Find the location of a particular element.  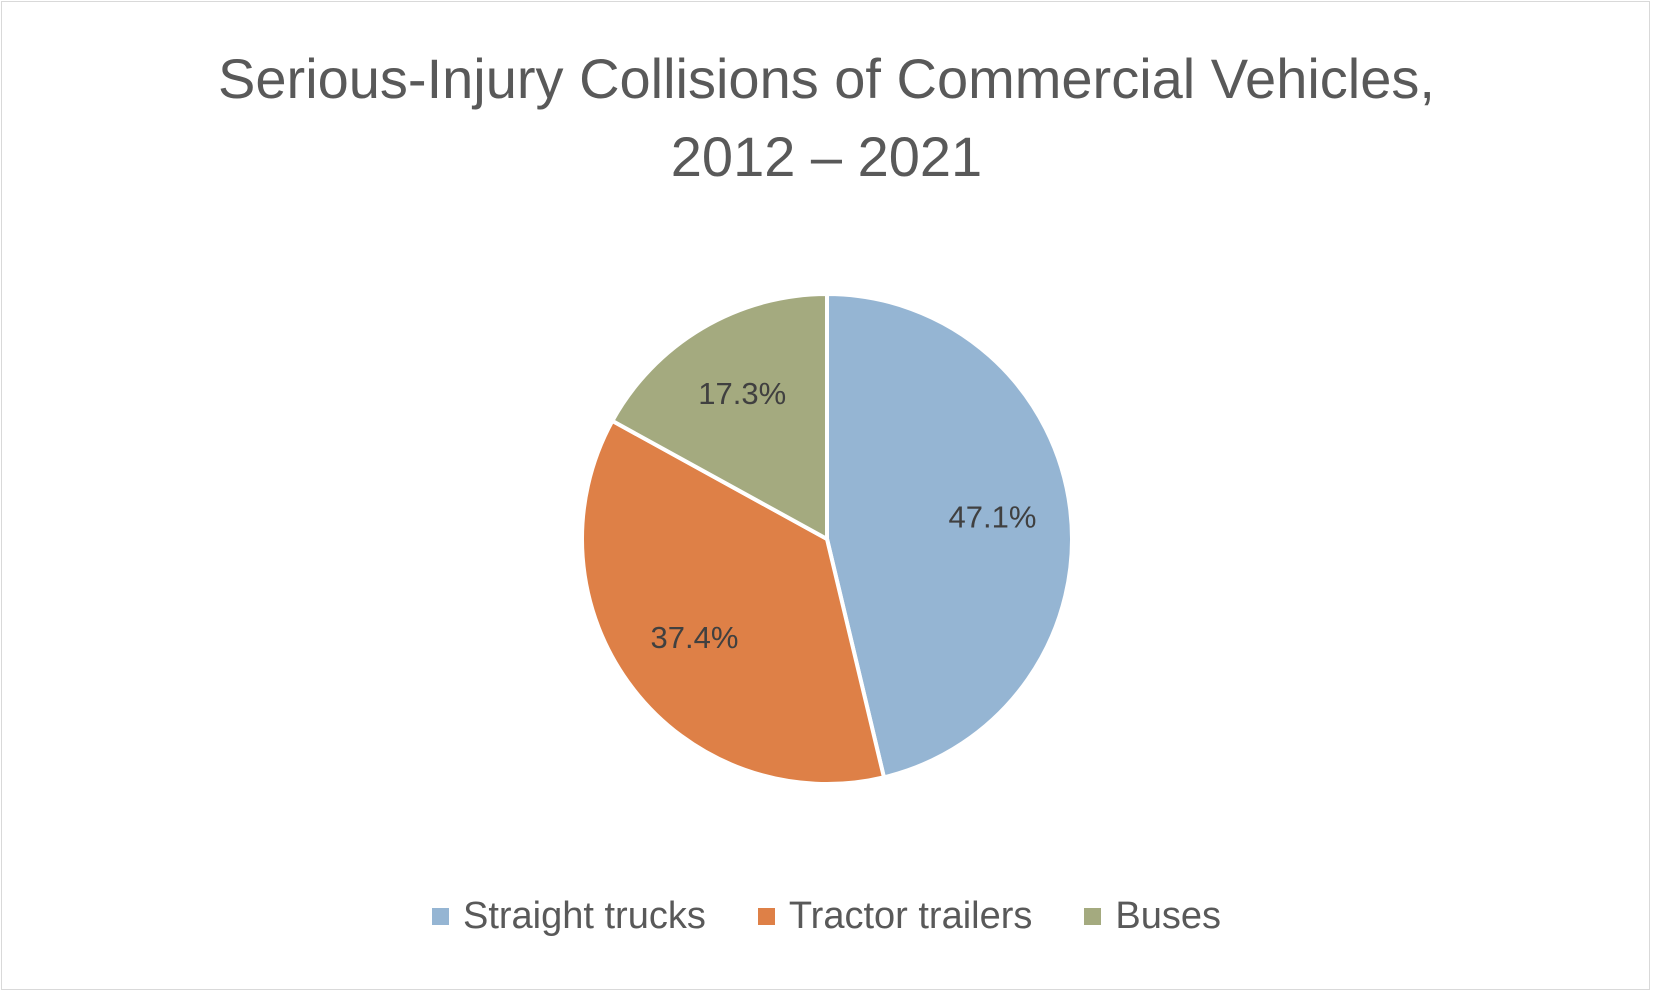

chart-title-line-2: 2012 – 2021 is located at coordinates (826, 156).